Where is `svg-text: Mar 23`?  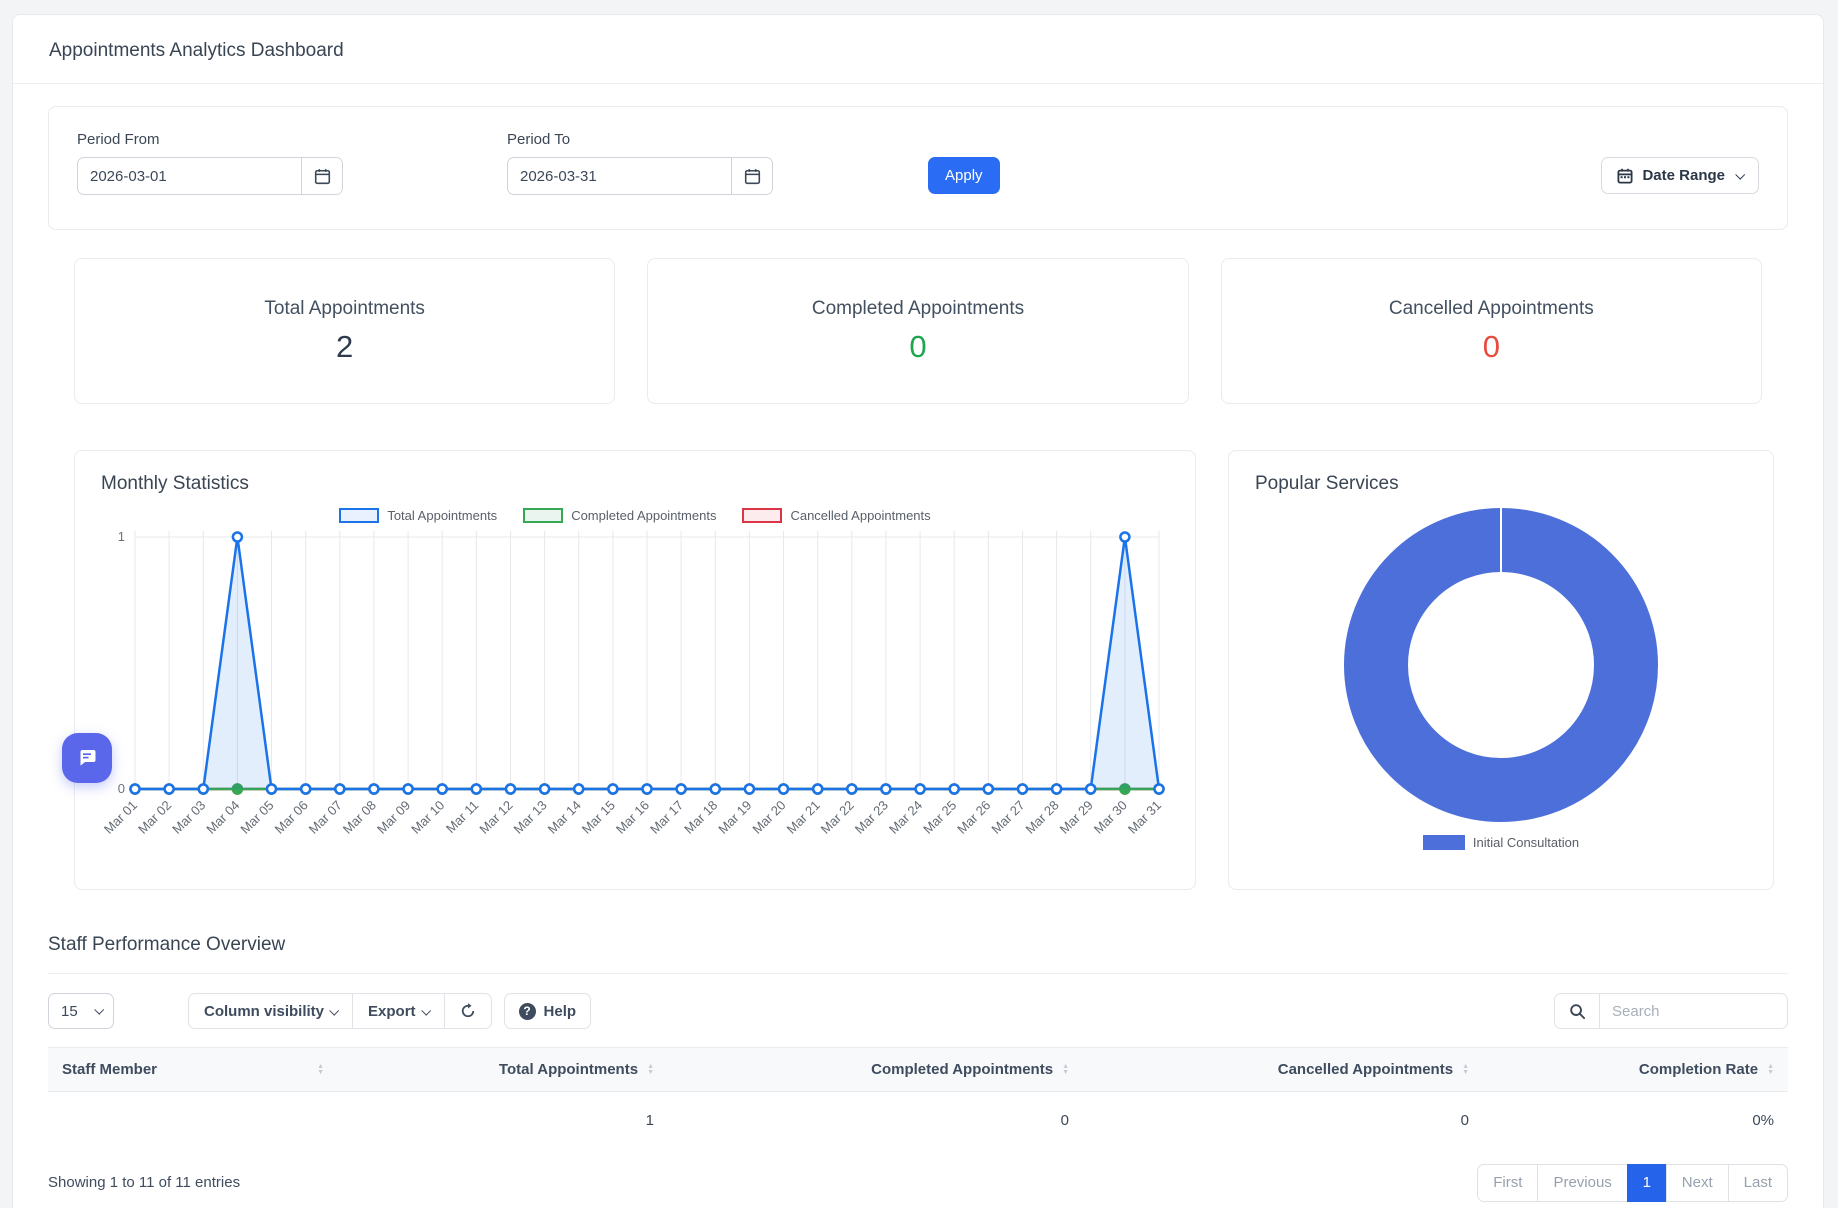 svg-text: Mar 23 is located at coordinates (871, 817).